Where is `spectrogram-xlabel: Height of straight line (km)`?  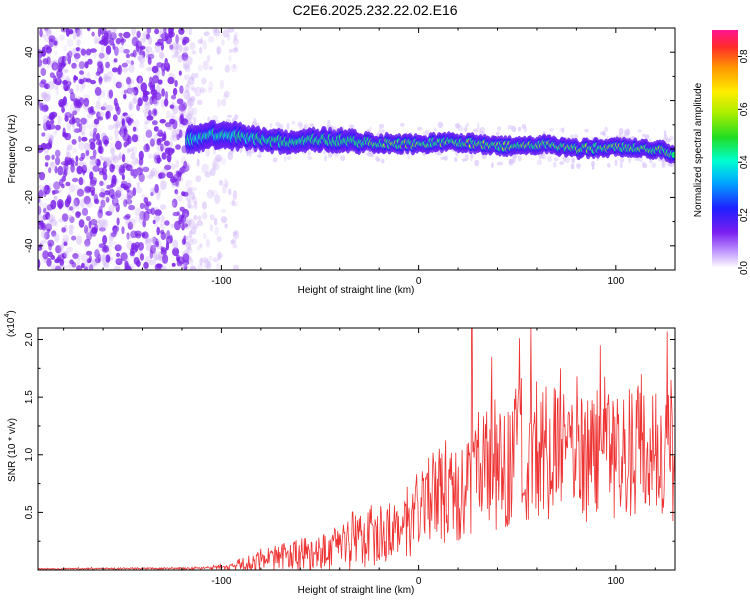
spectrogram-xlabel: Height of straight line (km) is located at coordinates (356, 290).